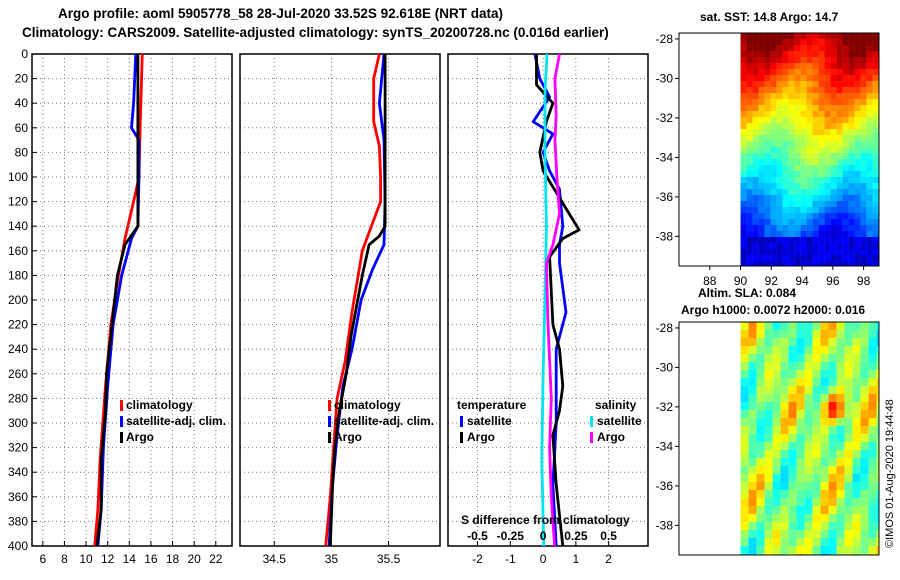 This screenshot has width=900, height=580. I want to click on depth-tick-label: 360, so click(18, 497).